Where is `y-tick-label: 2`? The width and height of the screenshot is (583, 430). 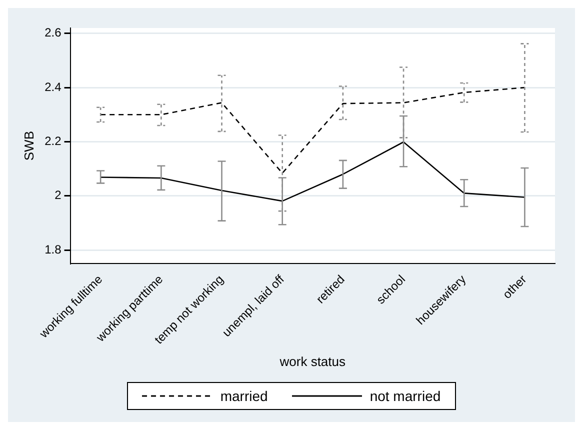
y-tick-label: 2 is located at coordinates (58, 195).